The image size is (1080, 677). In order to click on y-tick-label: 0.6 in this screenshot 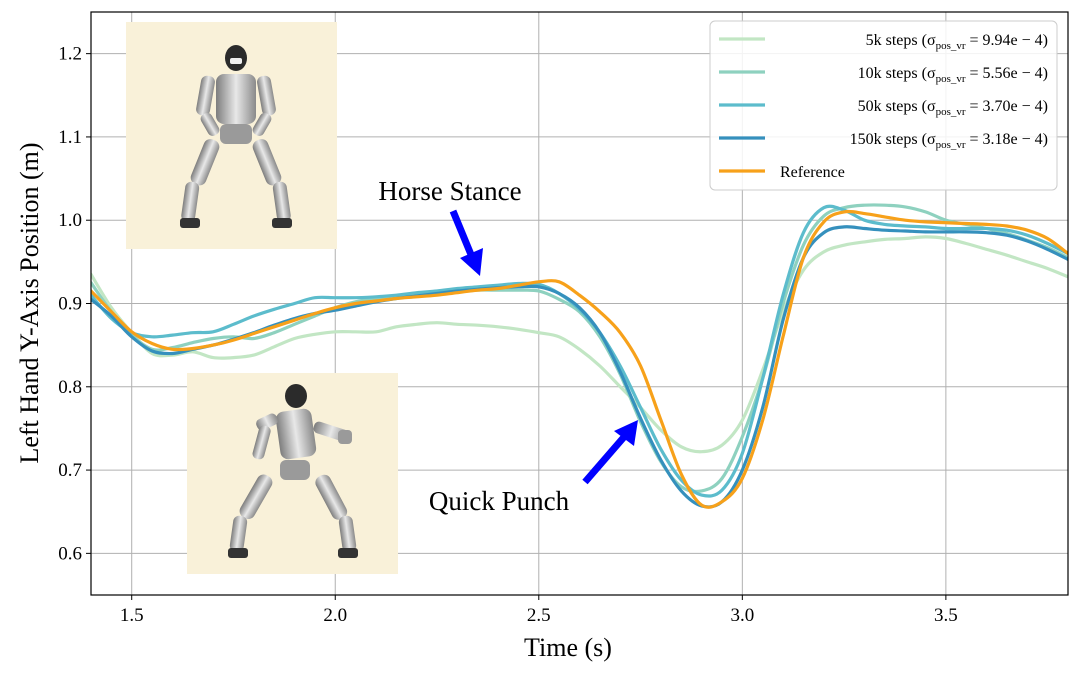, I will do `click(70, 553)`.